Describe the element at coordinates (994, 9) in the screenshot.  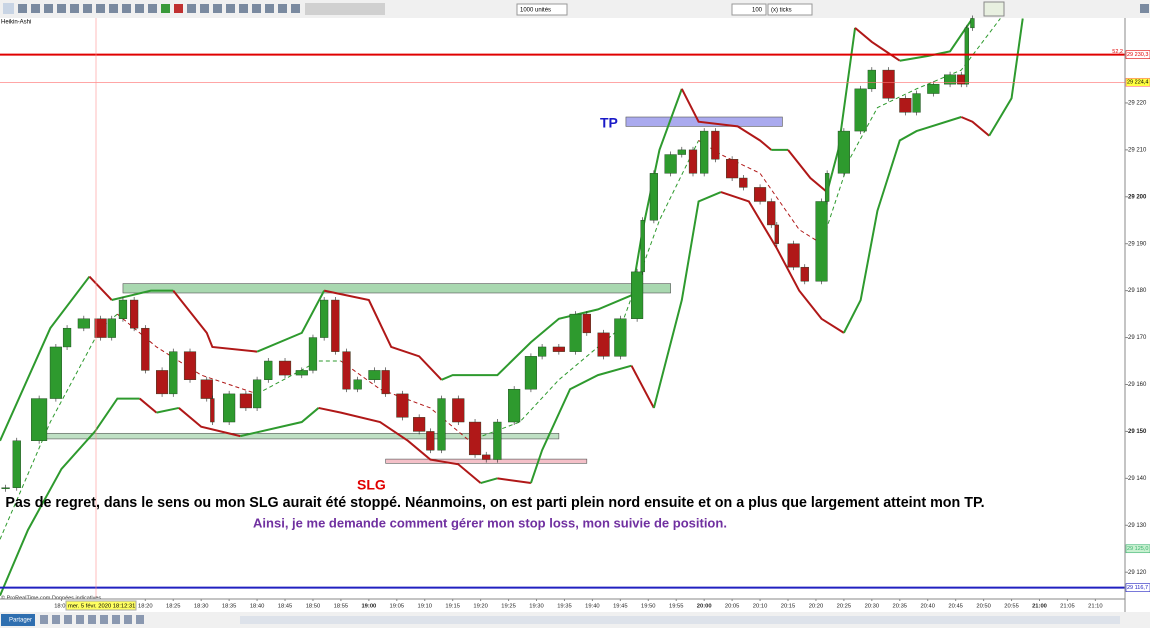
I see `chart-mode` at that location.